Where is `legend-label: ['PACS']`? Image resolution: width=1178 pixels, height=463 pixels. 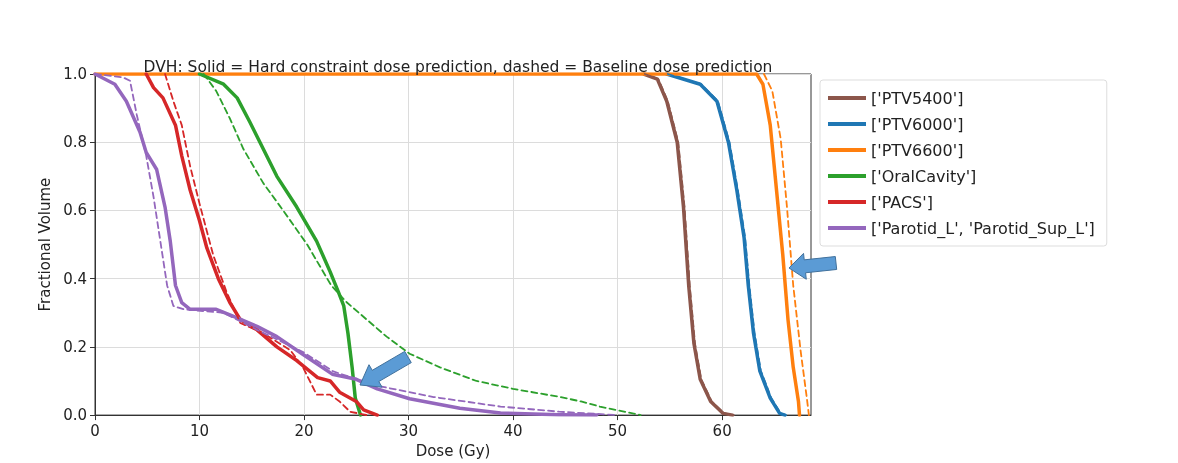
legend-label: ['PACS'] is located at coordinates (902, 202).